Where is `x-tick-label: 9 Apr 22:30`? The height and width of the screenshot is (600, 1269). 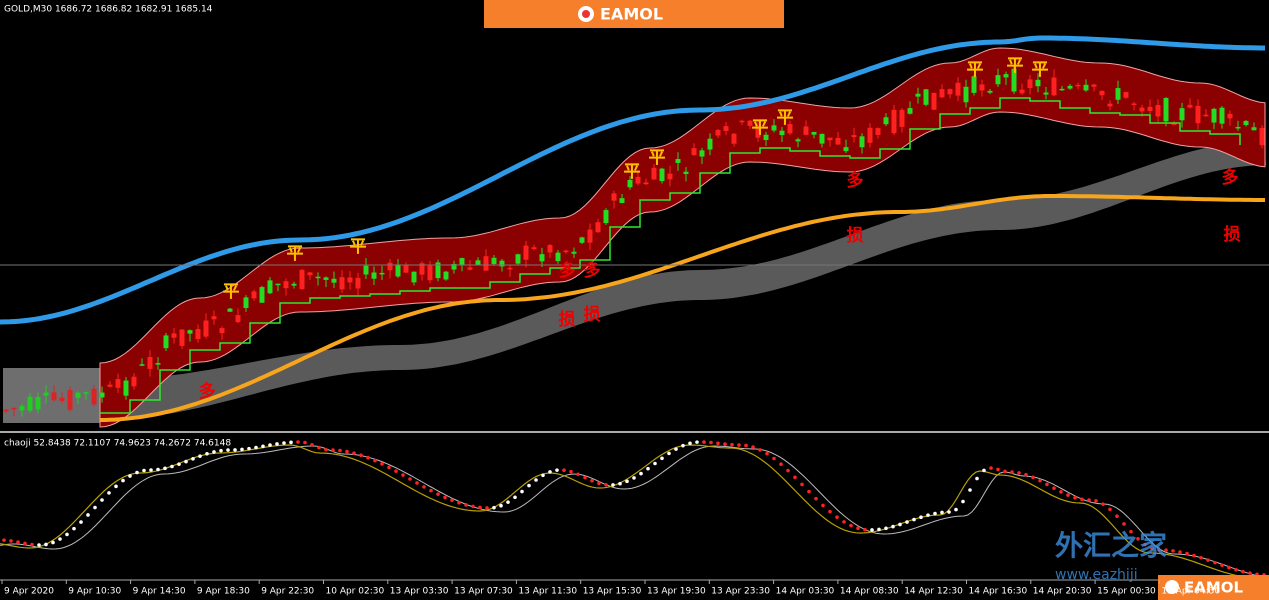 x-tick-label: 9 Apr 22:30 is located at coordinates (287, 592).